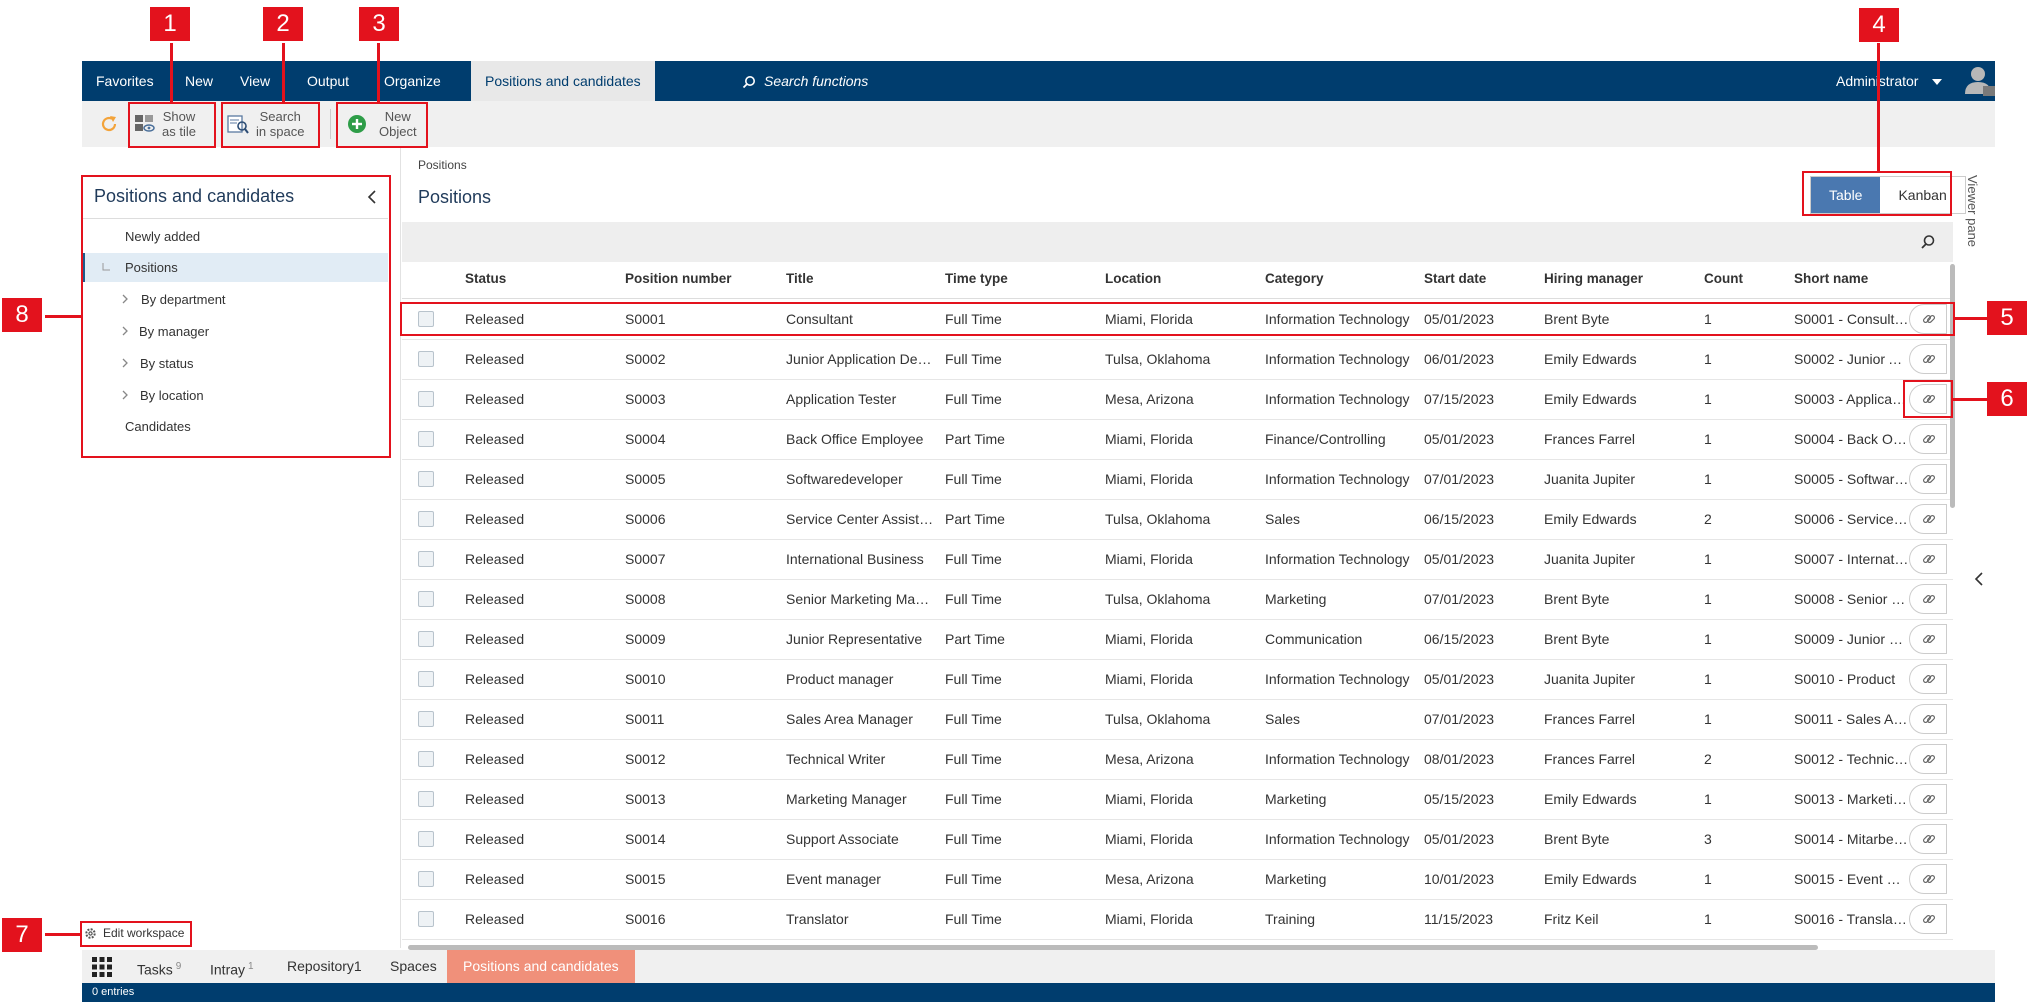  Describe the element at coordinates (1851, 319) in the screenshot. I see `cell-short-name: S0001 - Consultant` at that location.